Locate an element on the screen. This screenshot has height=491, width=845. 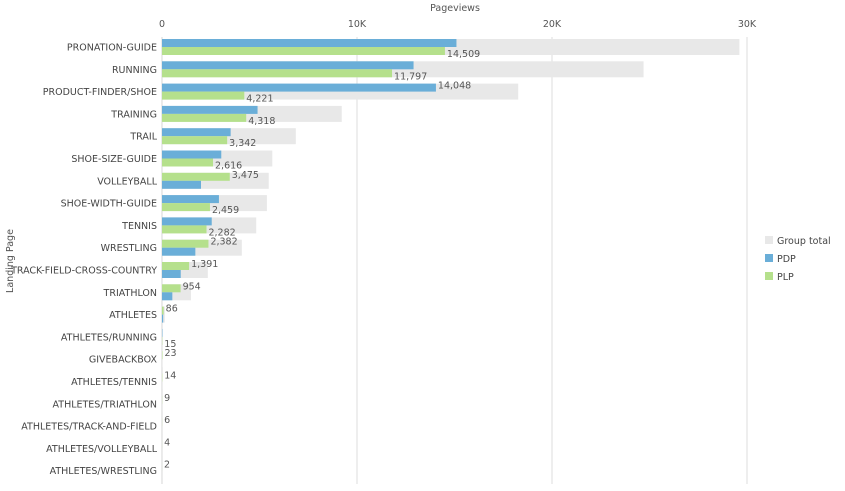
data-label: 3,342 is located at coordinates (242, 143).